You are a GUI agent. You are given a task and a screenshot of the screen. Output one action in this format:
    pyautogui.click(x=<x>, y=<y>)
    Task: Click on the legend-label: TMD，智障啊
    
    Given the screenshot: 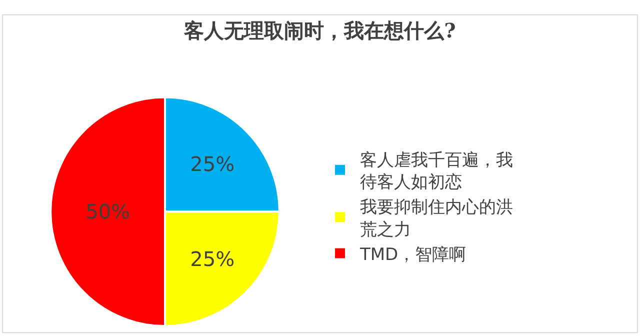 What is the action you would take?
    pyautogui.click(x=412, y=254)
    